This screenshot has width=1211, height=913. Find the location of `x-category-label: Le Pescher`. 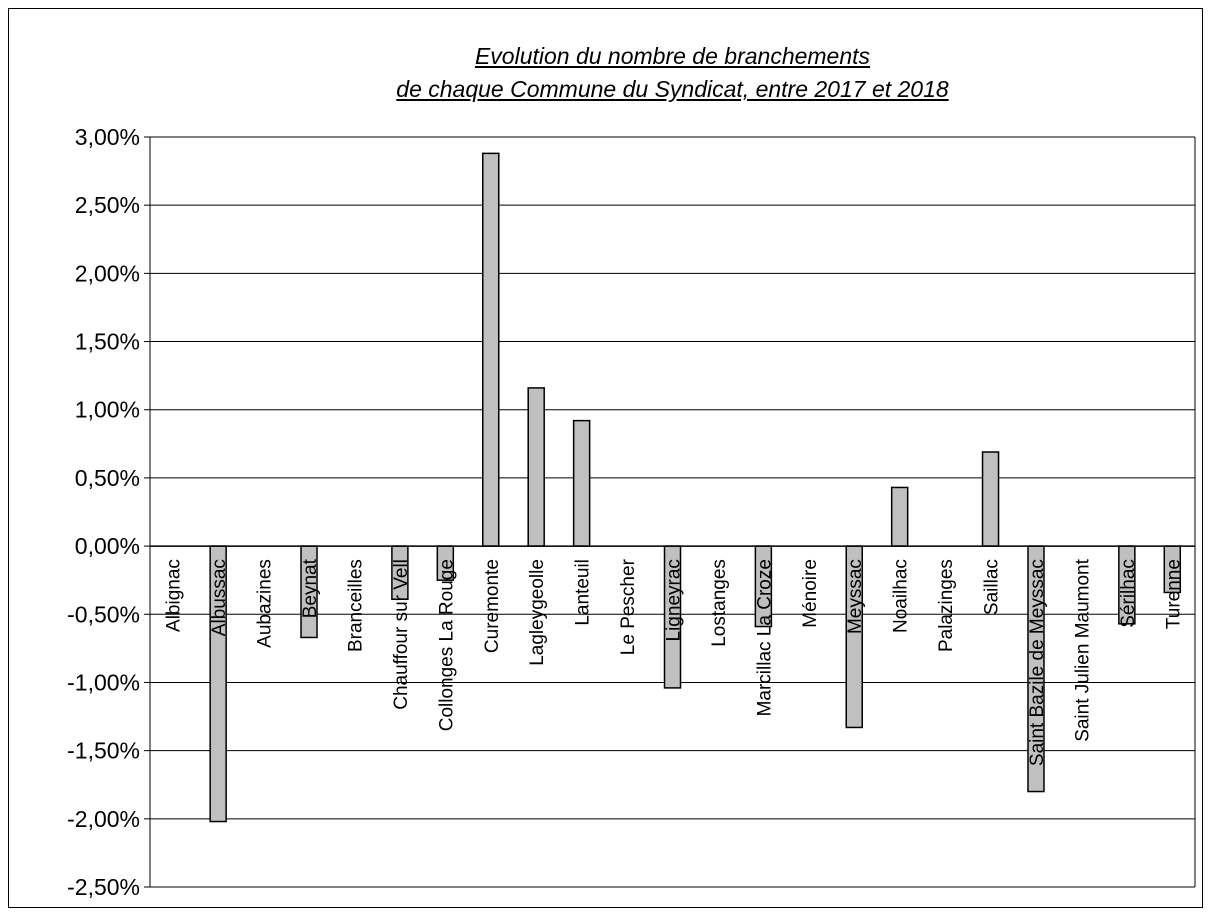

x-category-label: Le Pescher is located at coordinates (628, 606).